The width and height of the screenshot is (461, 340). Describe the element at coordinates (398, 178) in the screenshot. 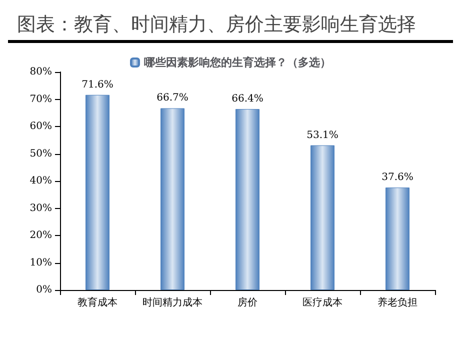

I see `data-label: 37.6%` at that location.